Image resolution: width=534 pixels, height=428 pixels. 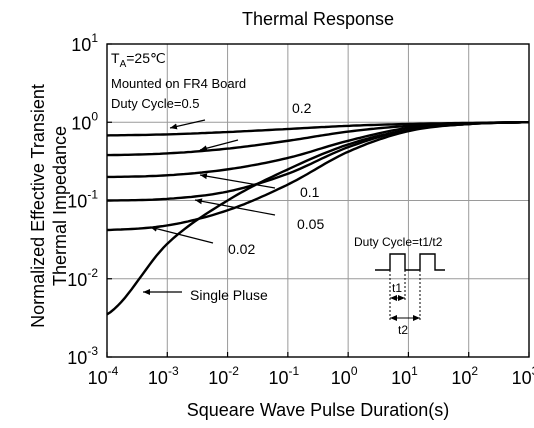 What do you see at coordinates (310, 192) in the screenshot?
I see `curve-label-0.1: 0.1` at bounding box center [310, 192].